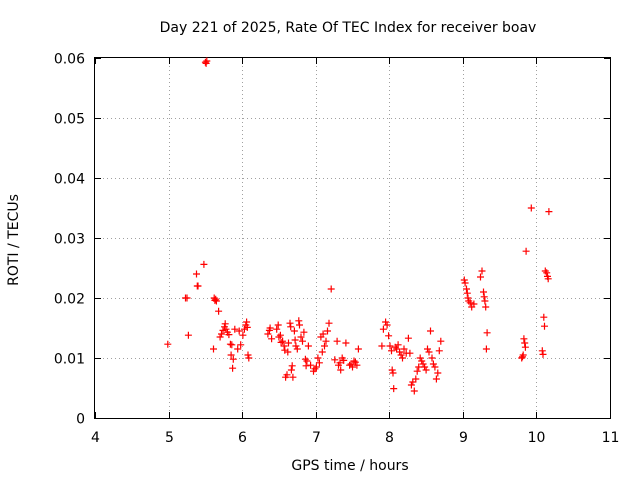 This screenshot has height=480, width=640. I want to click on y-tick-label: 0.04, so click(69, 180).